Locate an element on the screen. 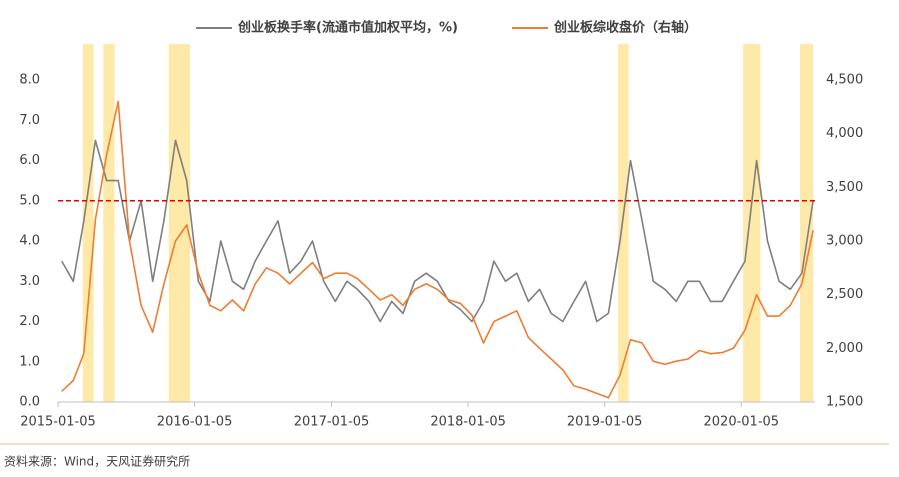  y2-tick-label: 3,500 is located at coordinates (844, 187).